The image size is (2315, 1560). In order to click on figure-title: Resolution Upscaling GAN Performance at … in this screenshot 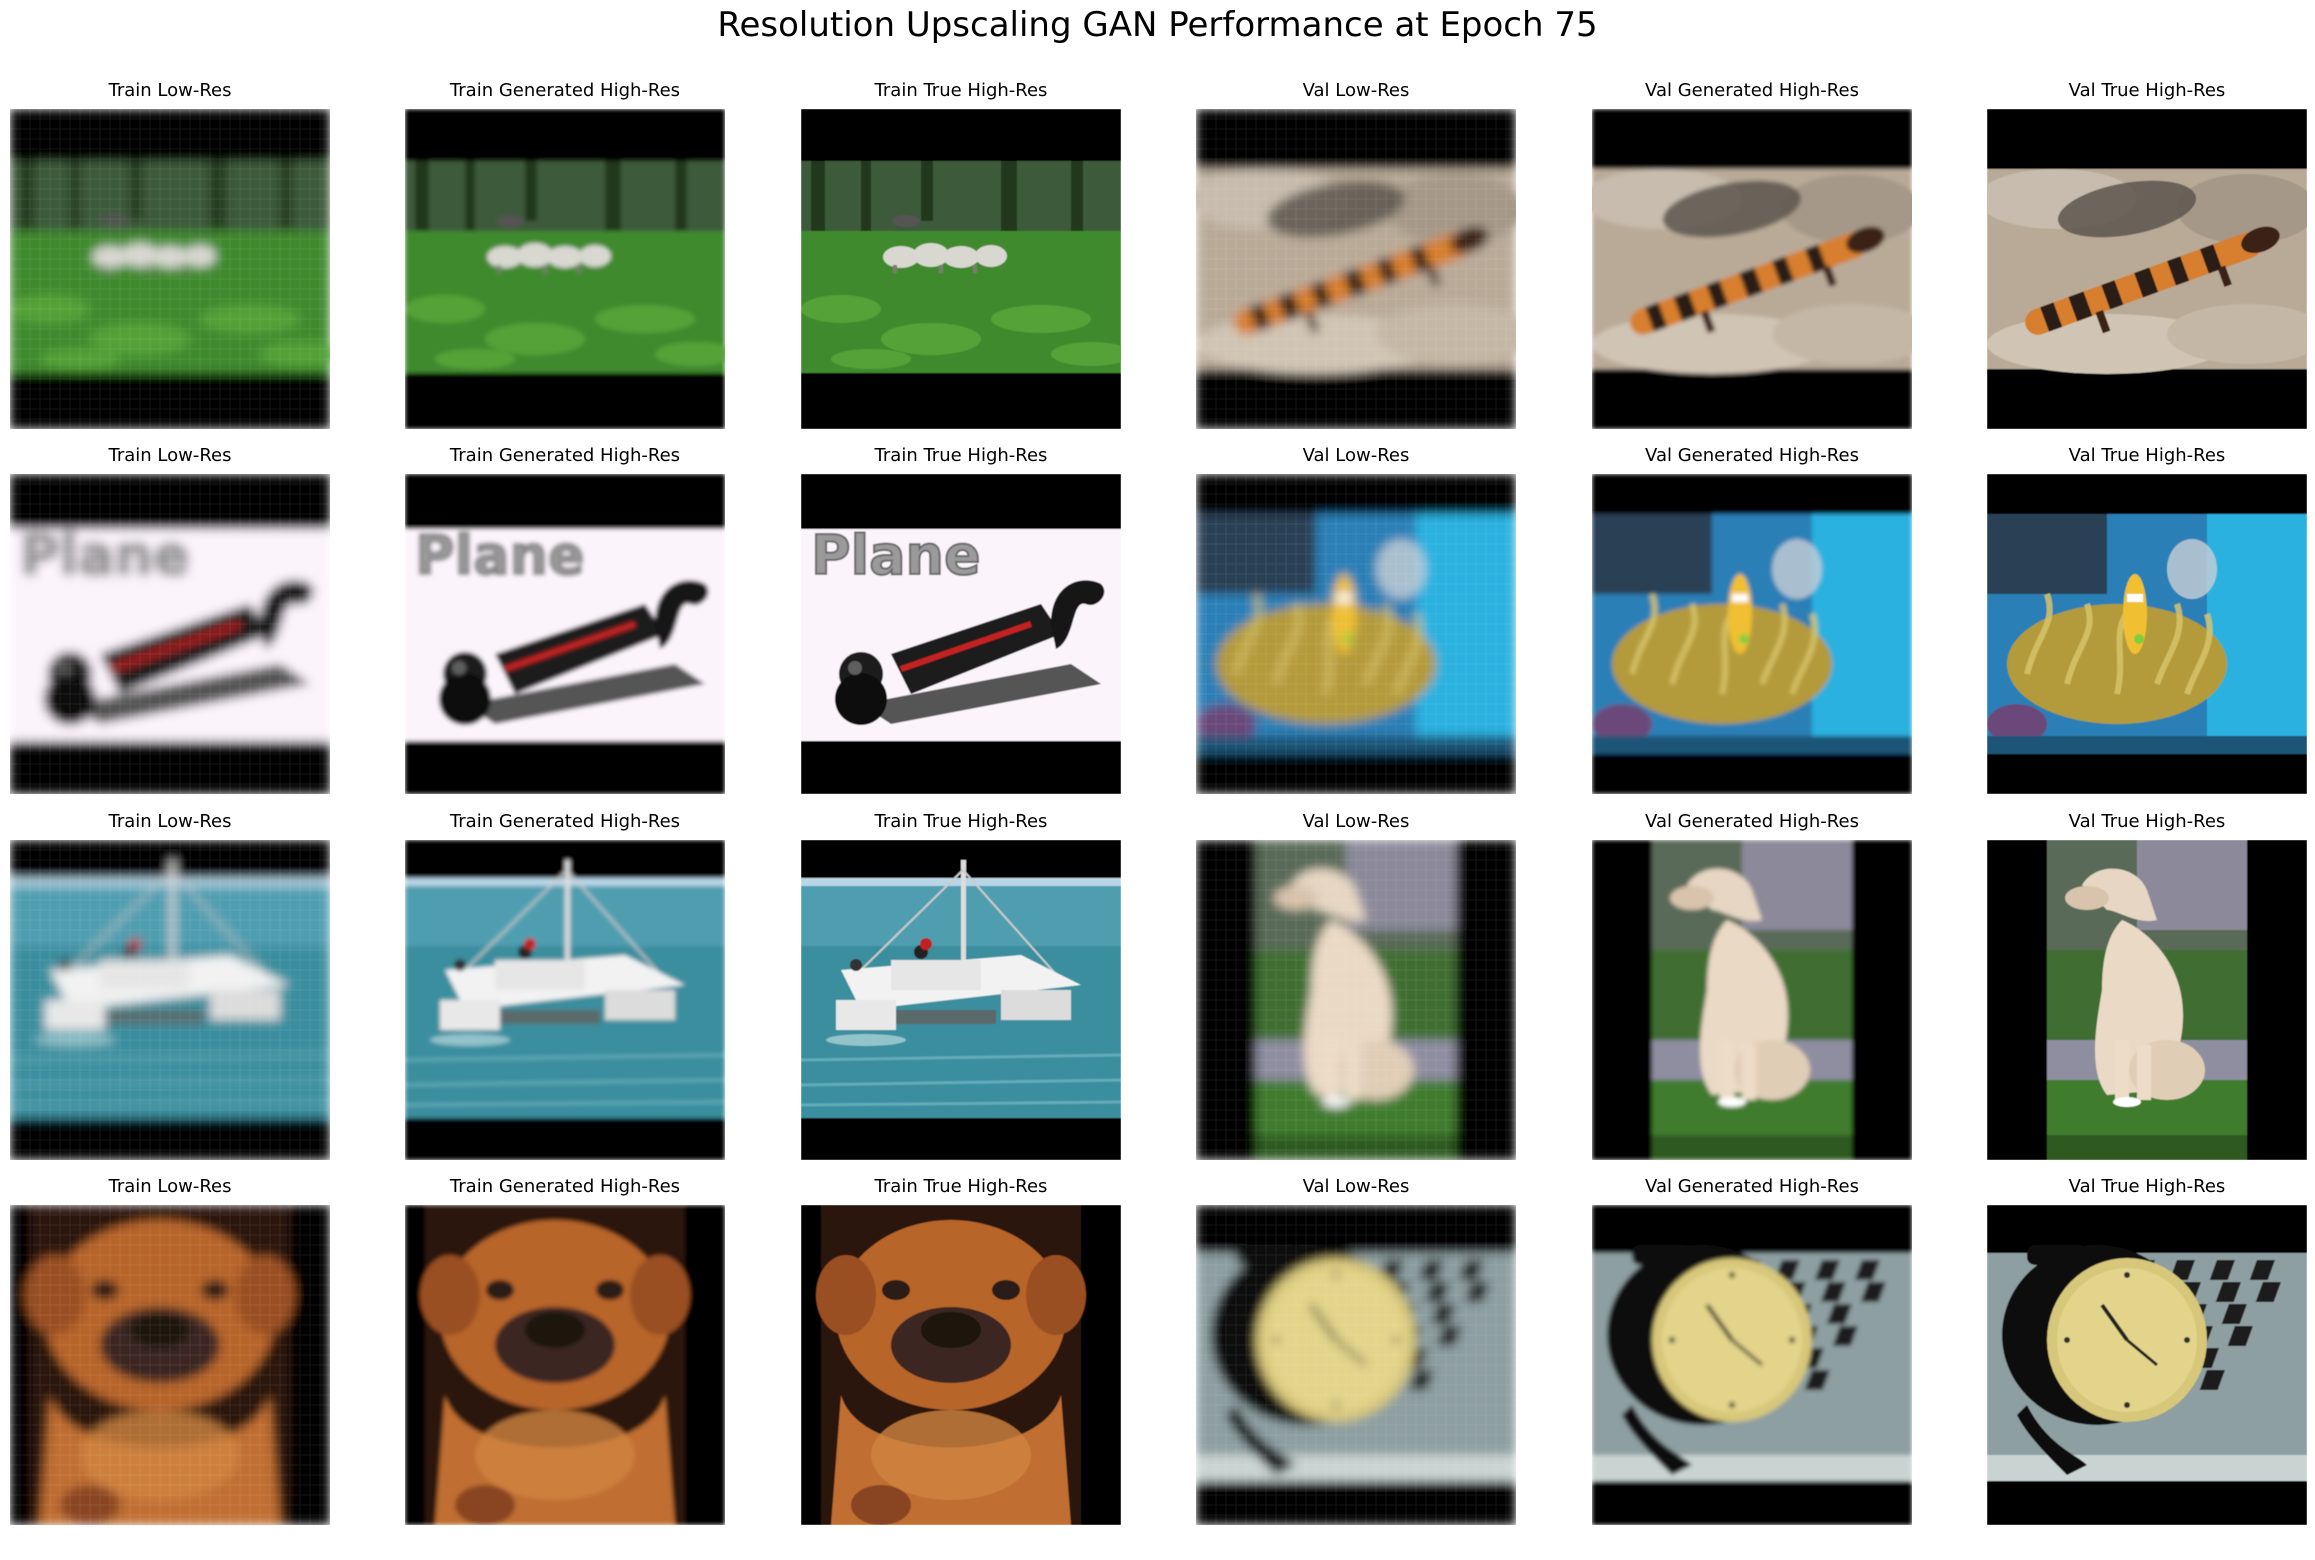, I will do `click(1157, 25)`.